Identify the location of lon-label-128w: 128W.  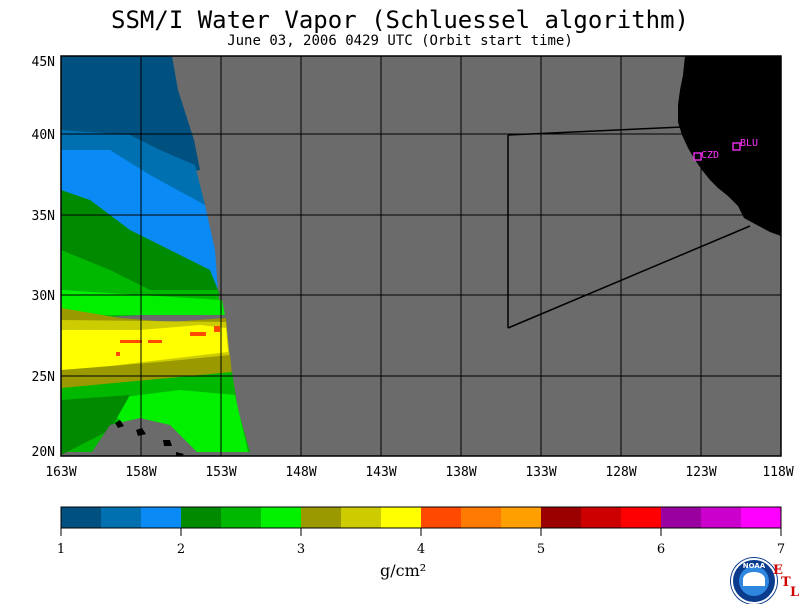
(620, 472).